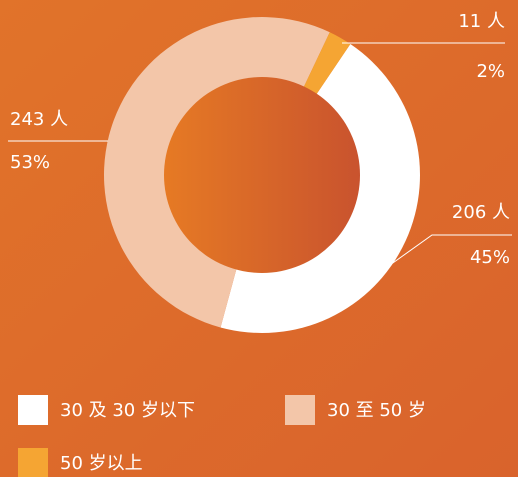  What do you see at coordinates (376, 410) in the screenshot?
I see `legend-label: 30 至 50 岁` at bounding box center [376, 410].